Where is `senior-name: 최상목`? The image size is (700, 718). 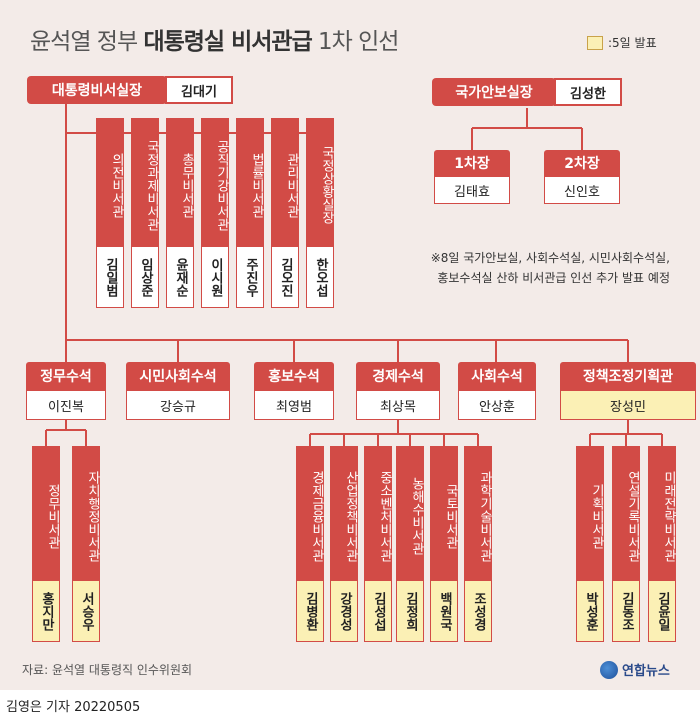
senior-name: 최상목 is located at coordinates (398, 405).